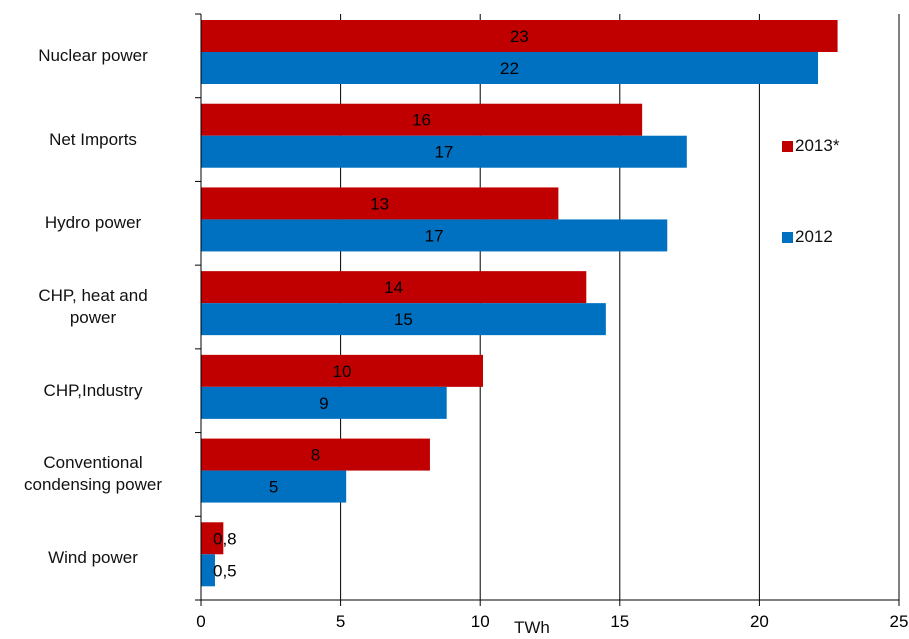 The height and width of the screenshot is (639, 909). What do you see at coordinates (817, 145) in the screenshot?
I see `legend-label: 2013*` at bounding box center [817, 145].